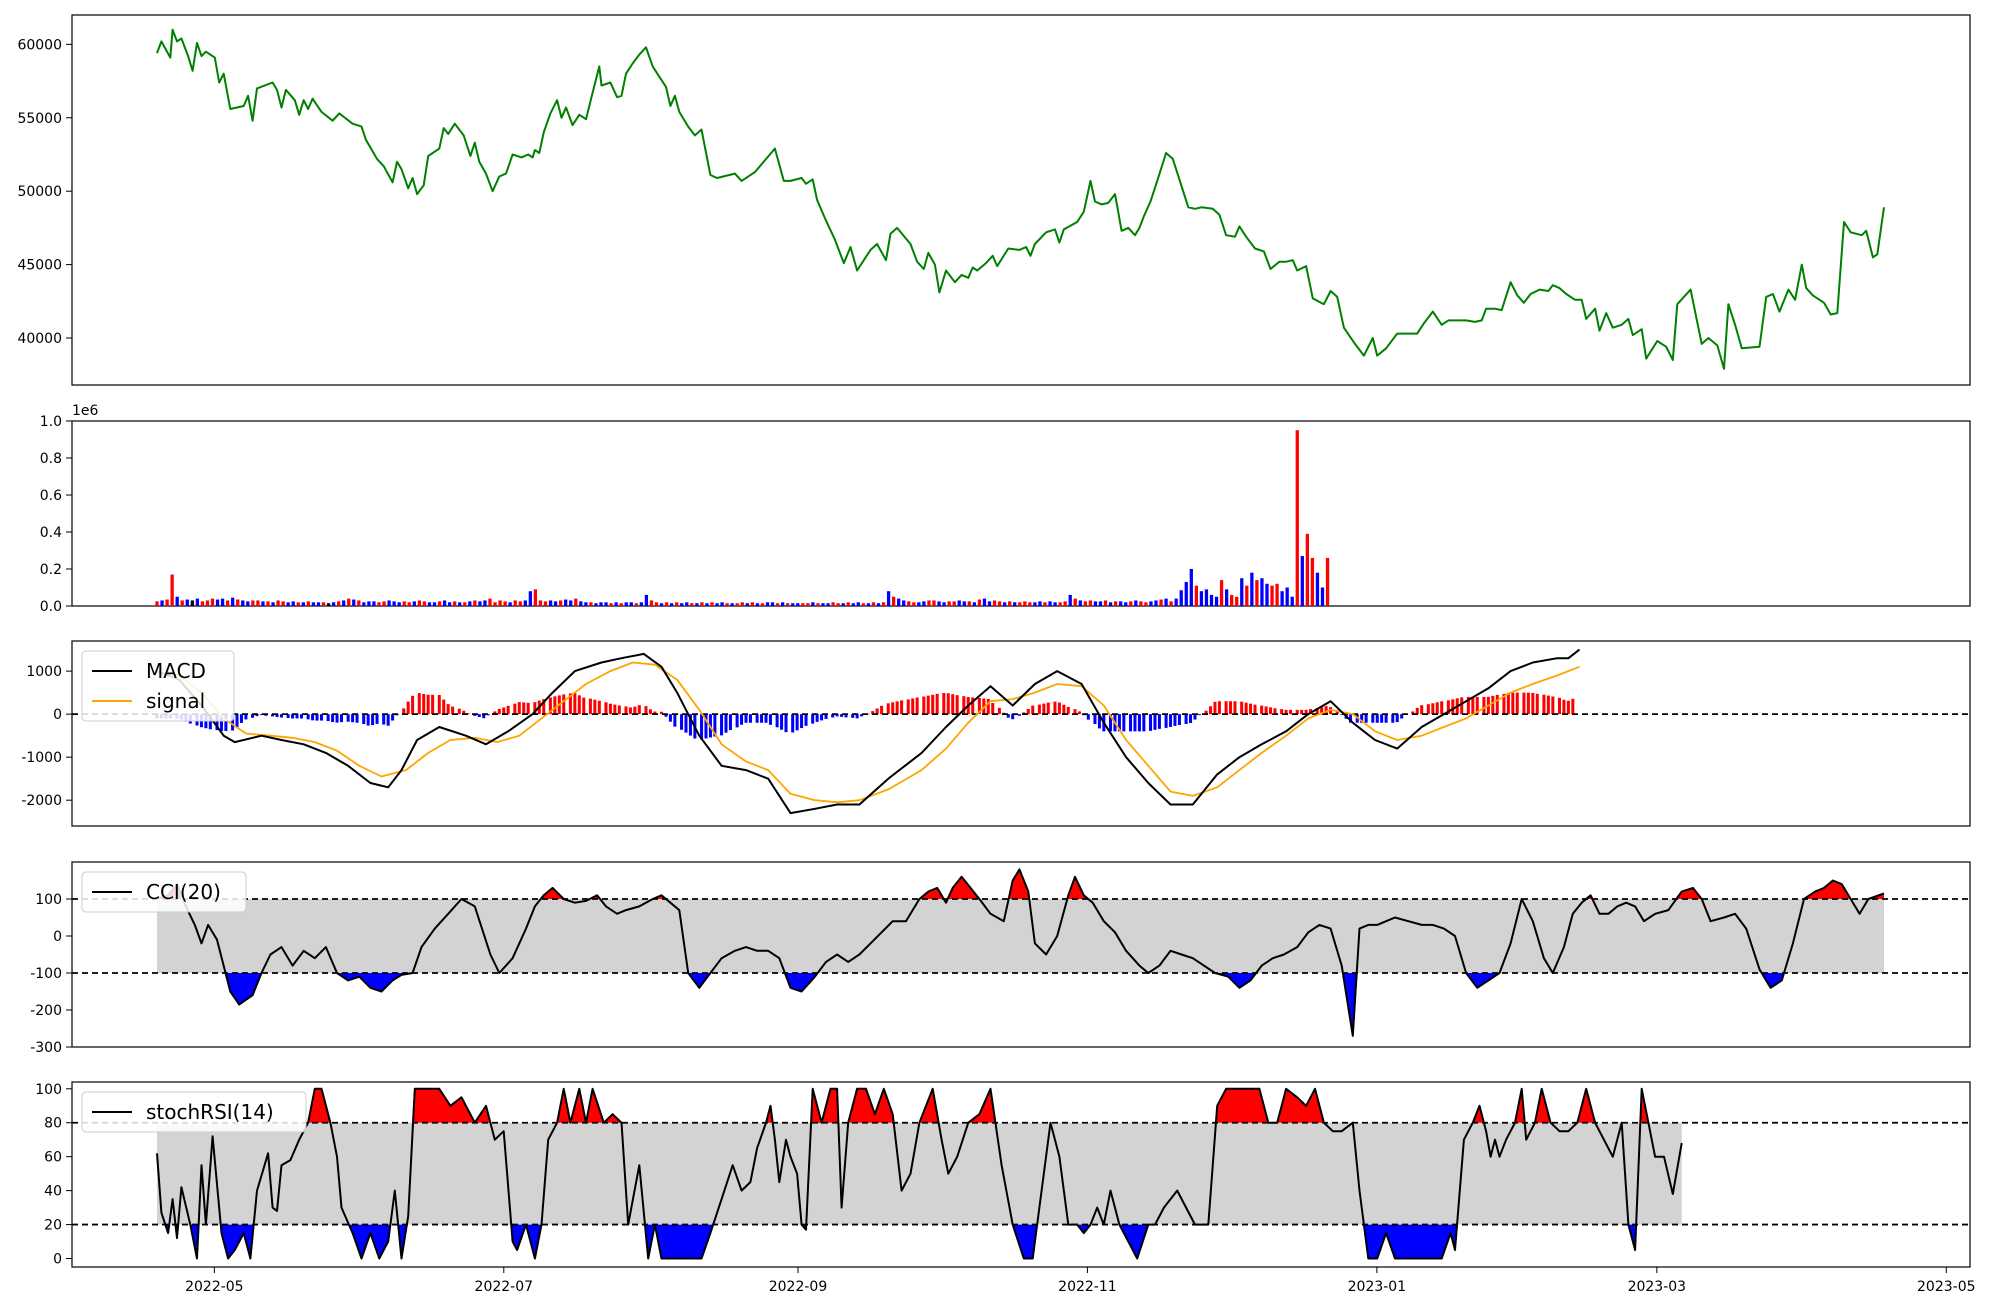  What do you see at coordinates (51, 459) in the screenshot?
I see `volume-ytick-label: 0.8` at bounding box center [51, 459].